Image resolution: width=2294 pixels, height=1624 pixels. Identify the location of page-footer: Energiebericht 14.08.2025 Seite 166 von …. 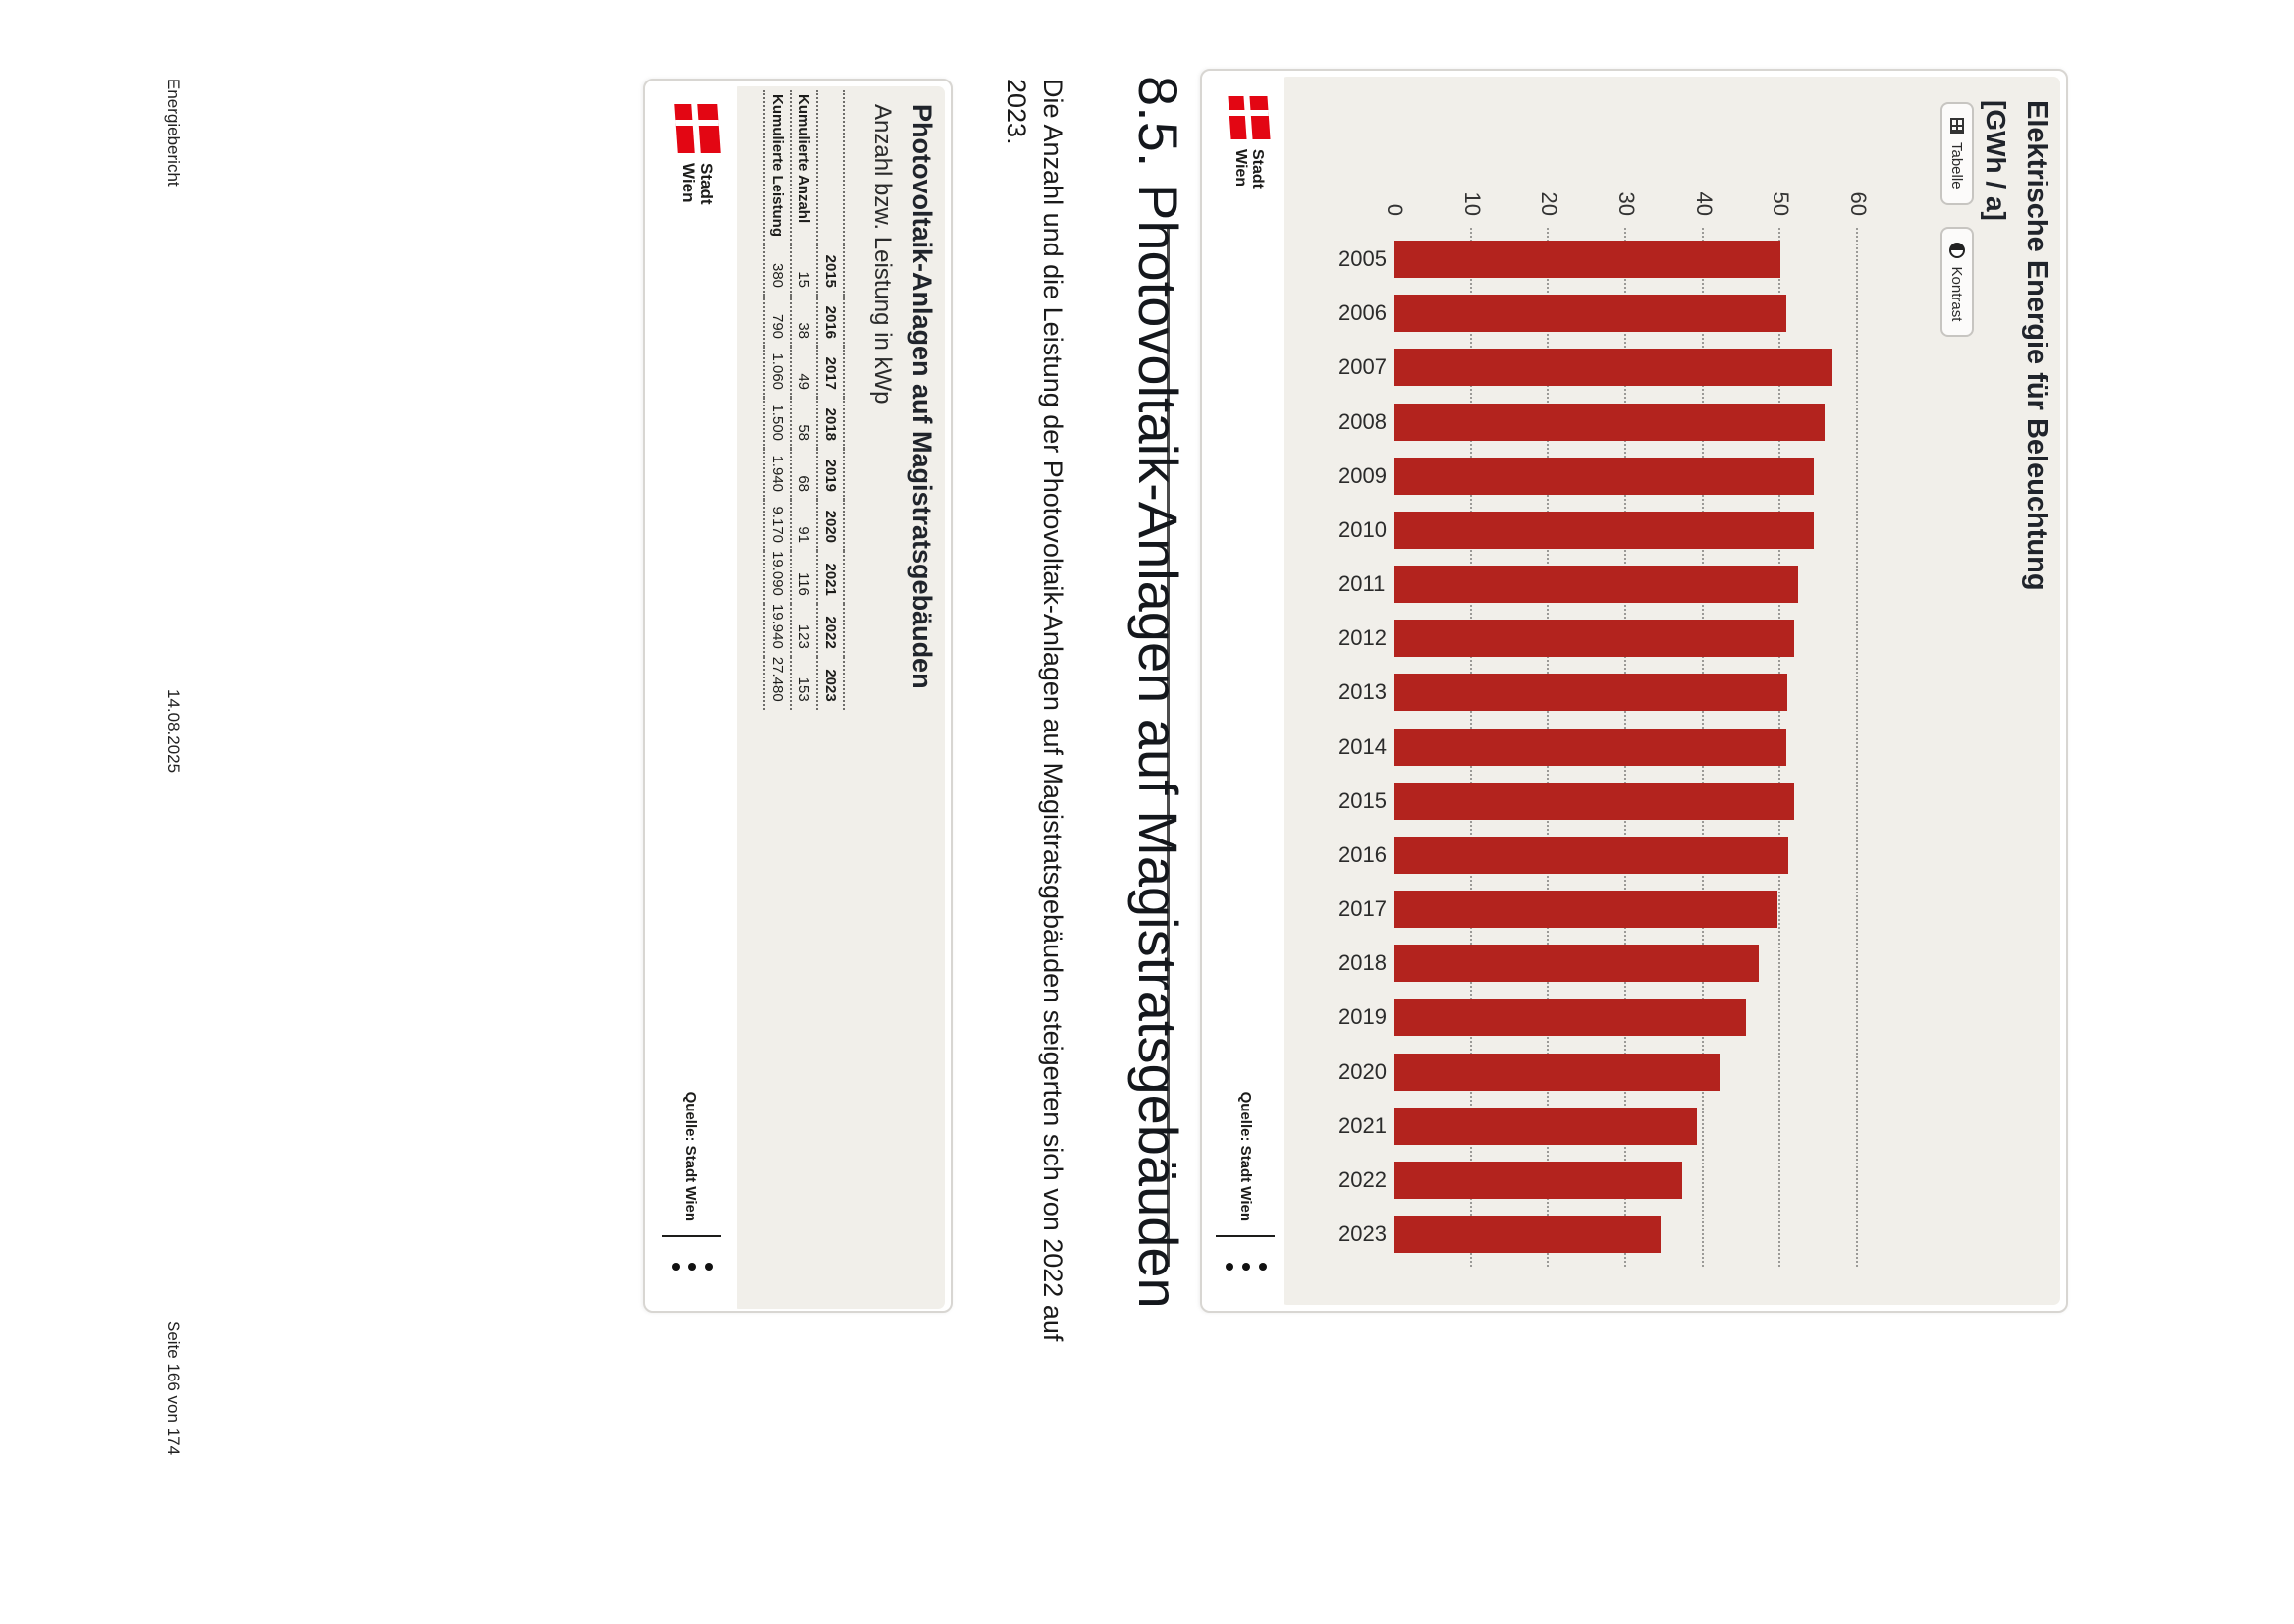
(171, 812).